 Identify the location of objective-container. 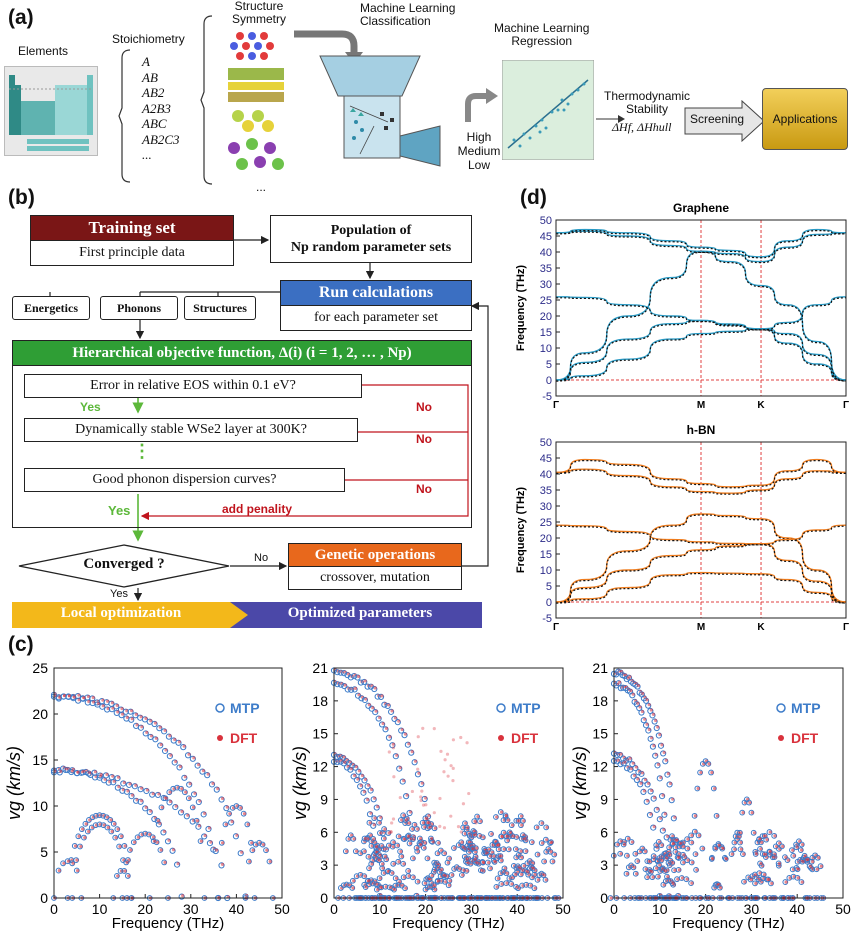
(242, 446).